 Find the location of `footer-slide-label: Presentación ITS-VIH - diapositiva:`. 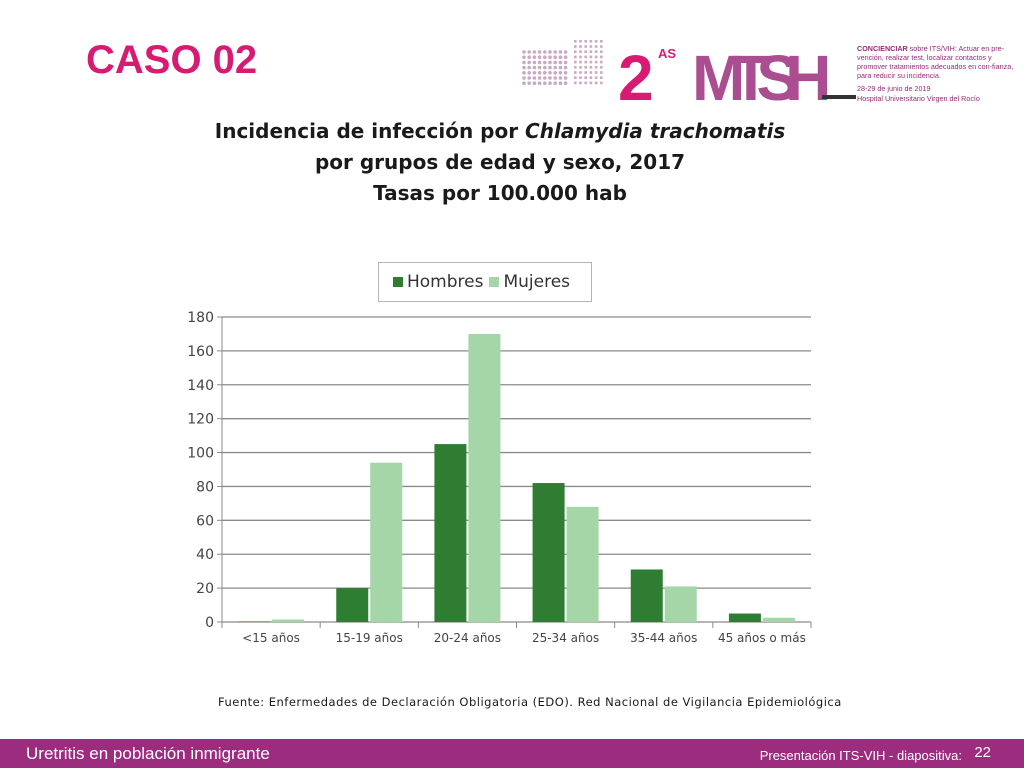

footer-slide-label: Presentación ITS-VIH - diapositiva: is located at coordinates (860, 755).